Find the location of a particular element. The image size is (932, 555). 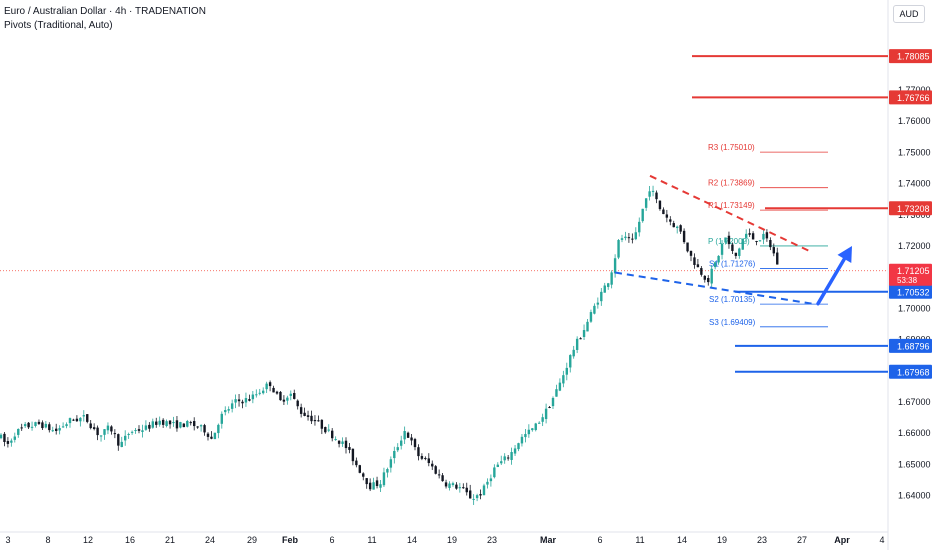

x-tick-label: 21 is located at coordinates (170, 540).